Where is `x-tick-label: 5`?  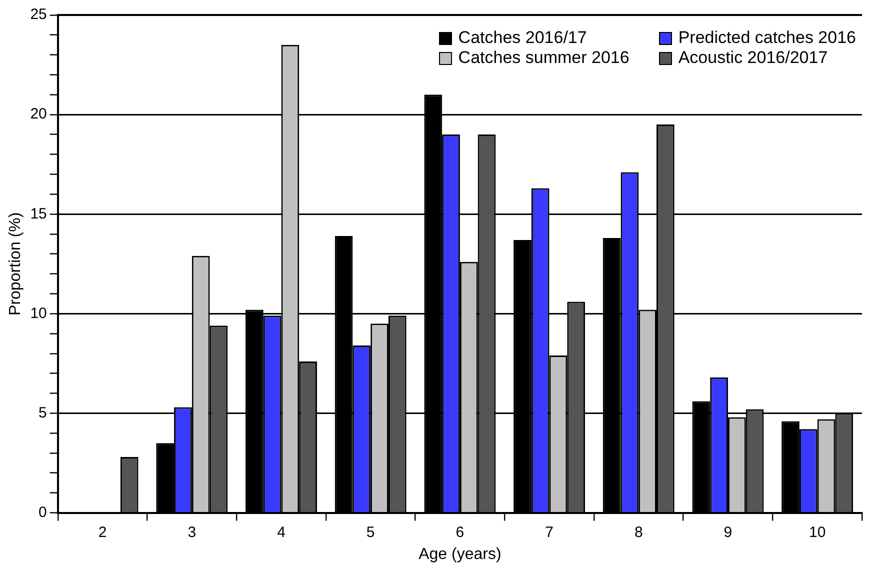
x-tick-label: 5 is located at coordinates (370, 532).